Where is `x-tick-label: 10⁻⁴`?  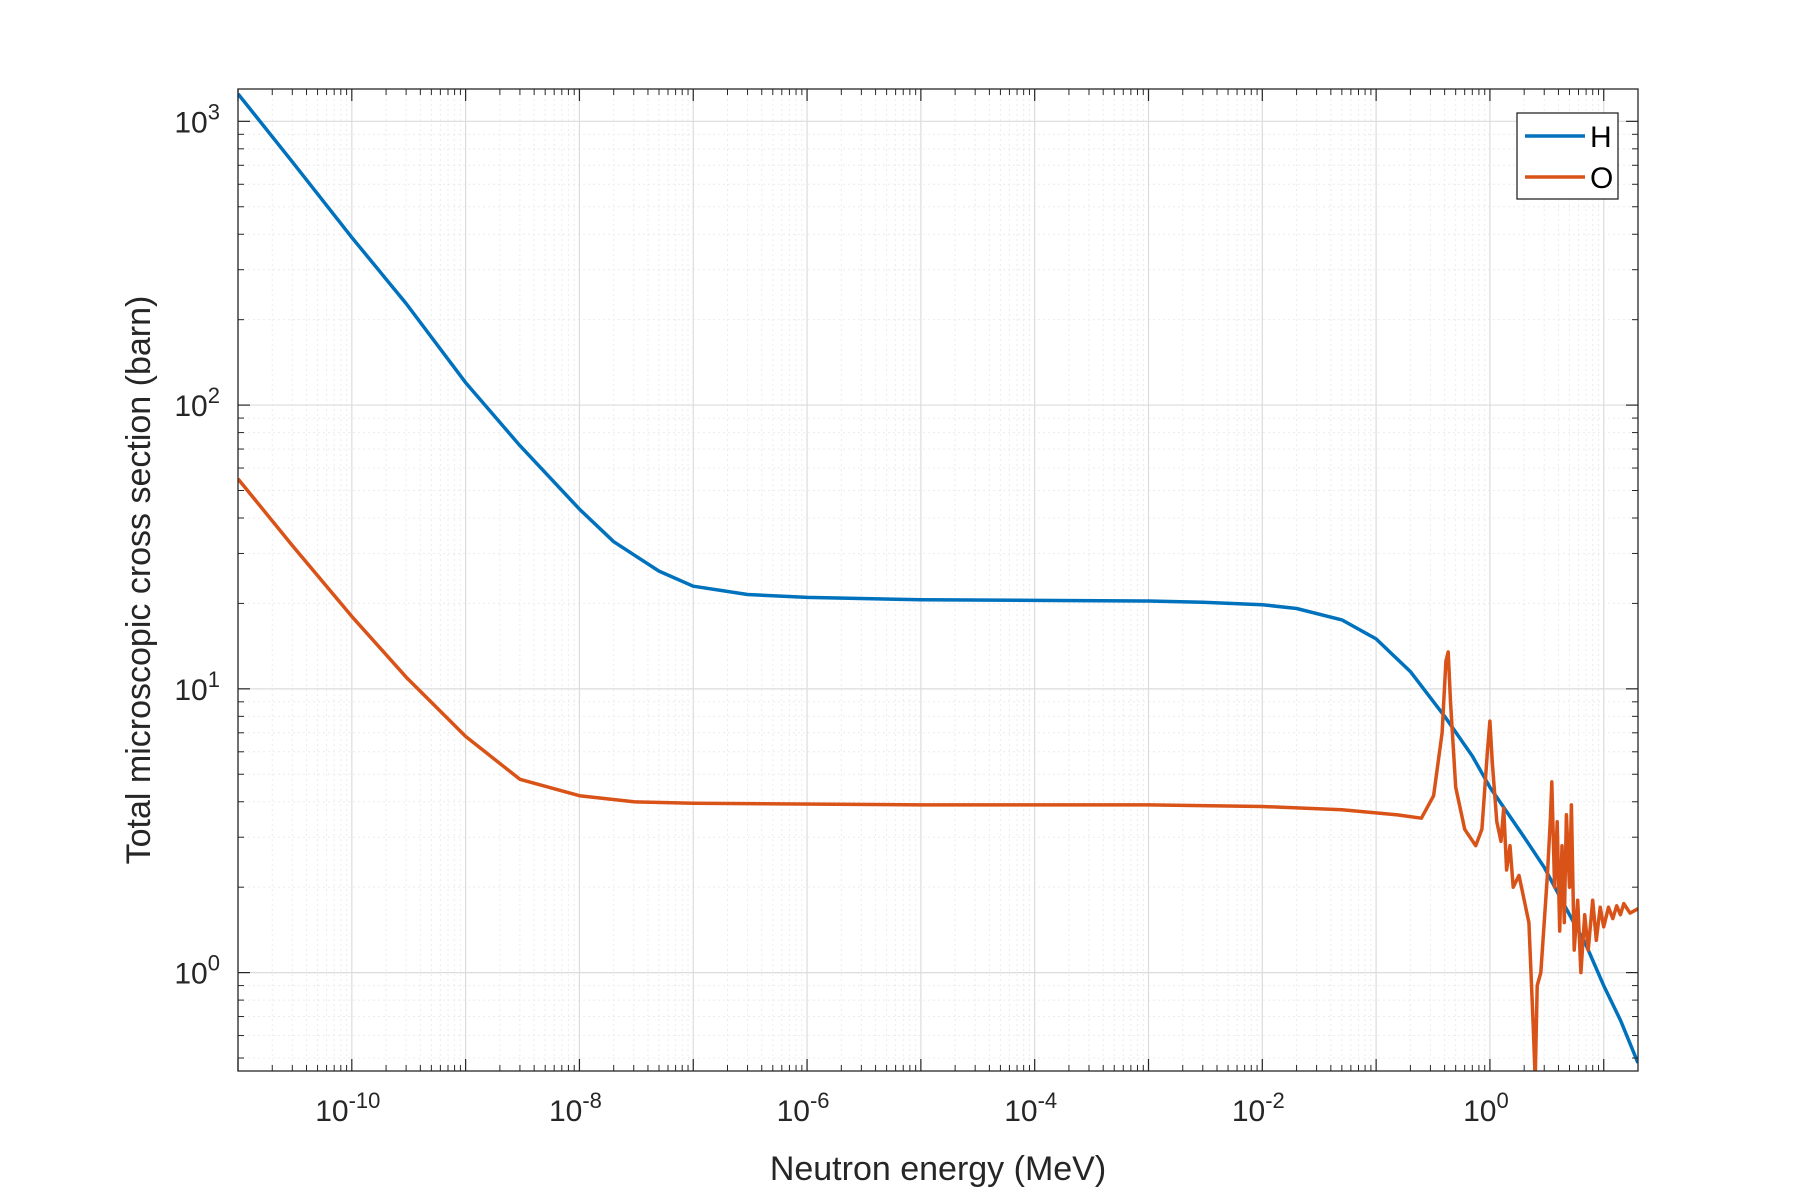 x-tick-label: 10⁻⁴ is located at coordinates (1030, 1108).